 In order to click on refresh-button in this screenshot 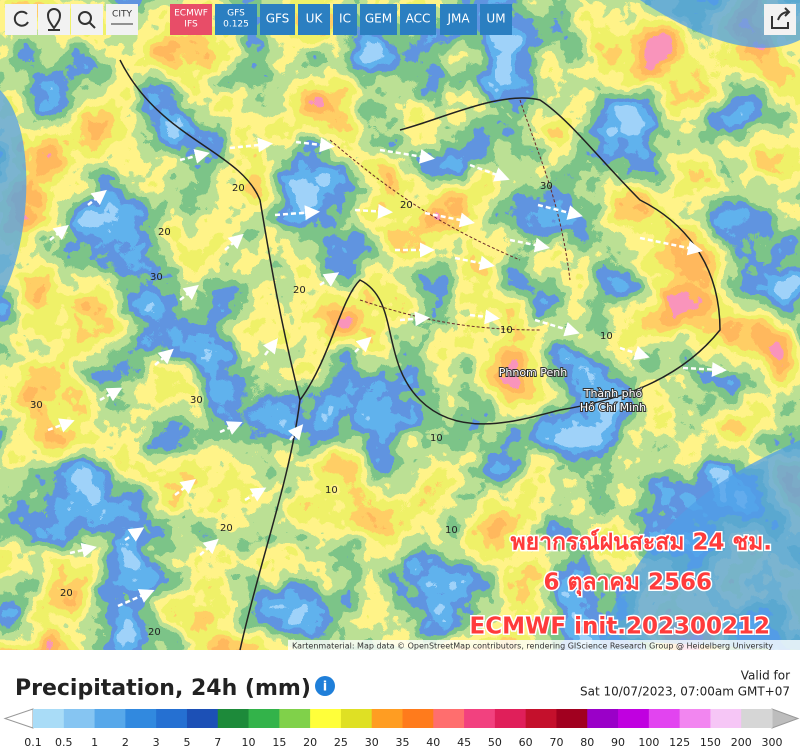, I will do `click(21, 19)`.